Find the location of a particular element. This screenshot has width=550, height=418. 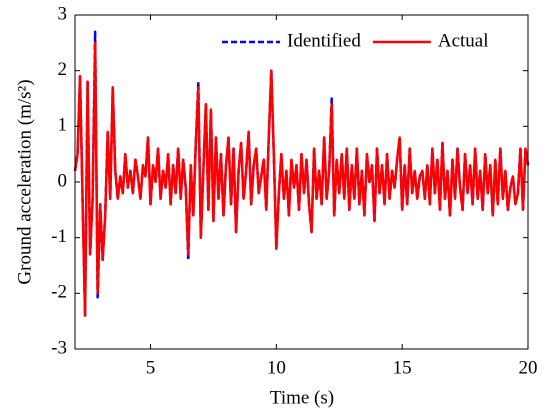

y-tick-label: -1 is located at coordinates (59, 236).